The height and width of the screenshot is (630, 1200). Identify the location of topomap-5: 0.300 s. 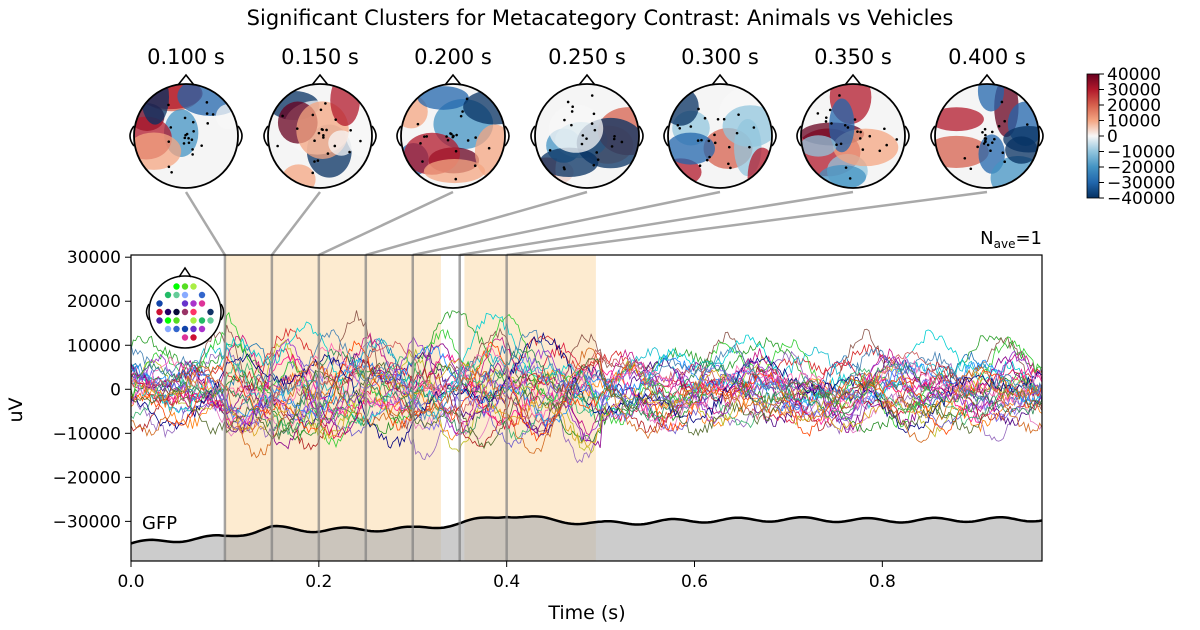
(720, 117).